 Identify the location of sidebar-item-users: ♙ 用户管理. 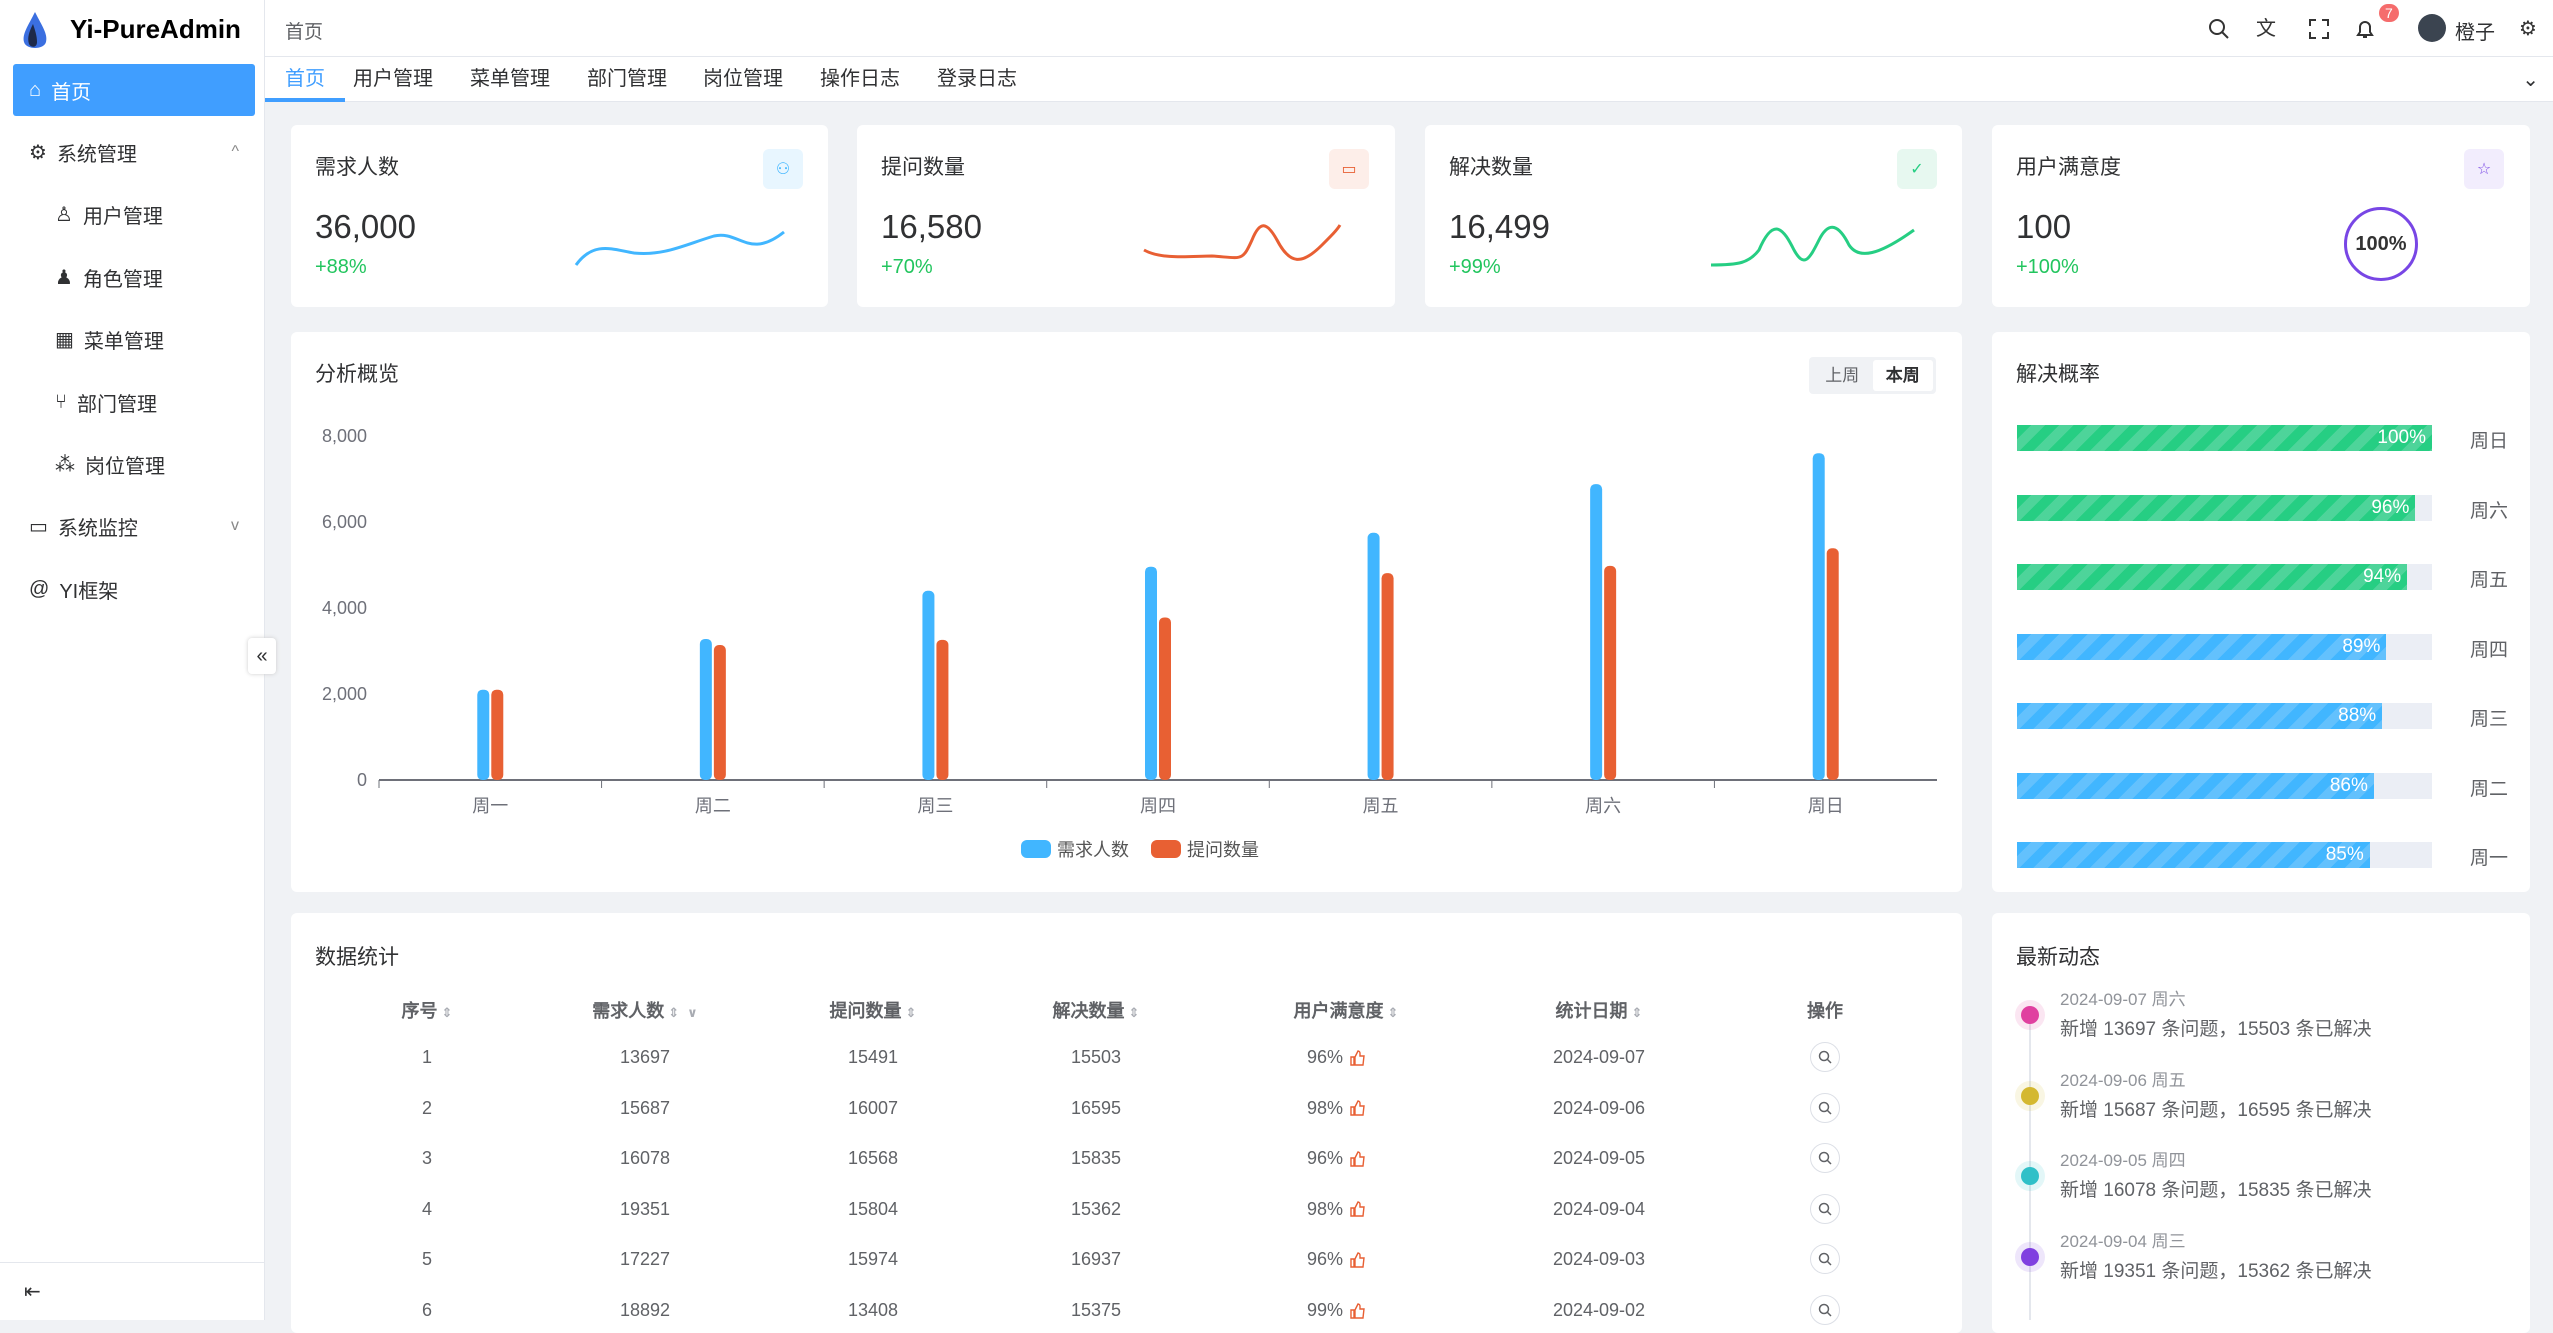
(109, 215).